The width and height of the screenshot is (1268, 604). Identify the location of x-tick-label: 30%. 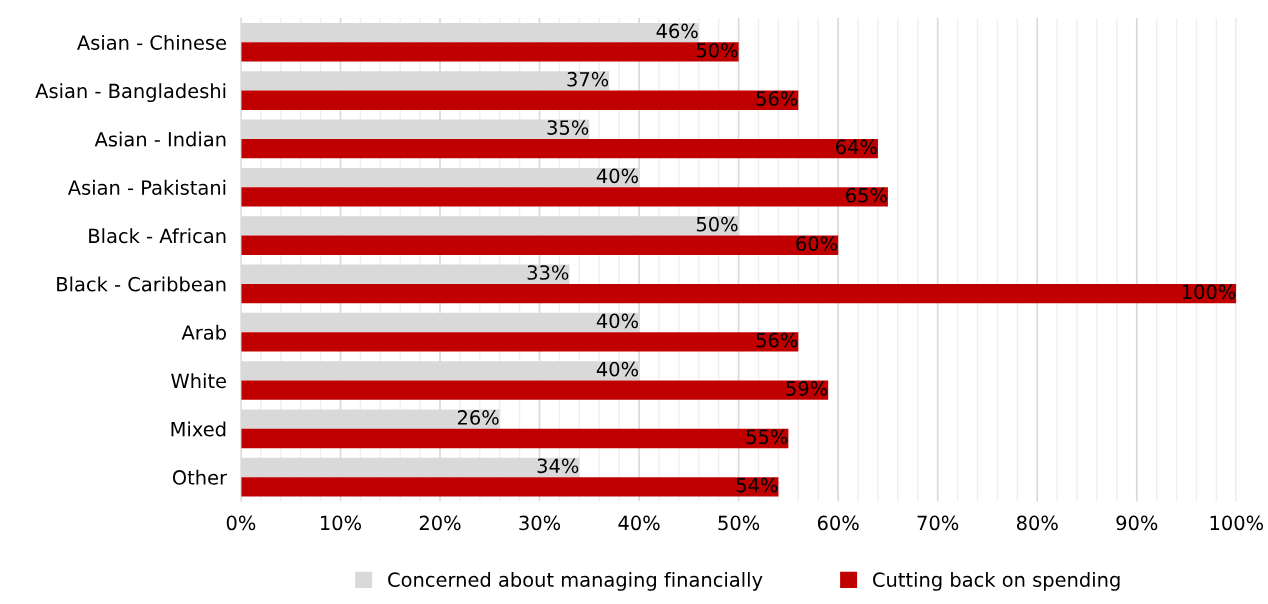
(540, 523).